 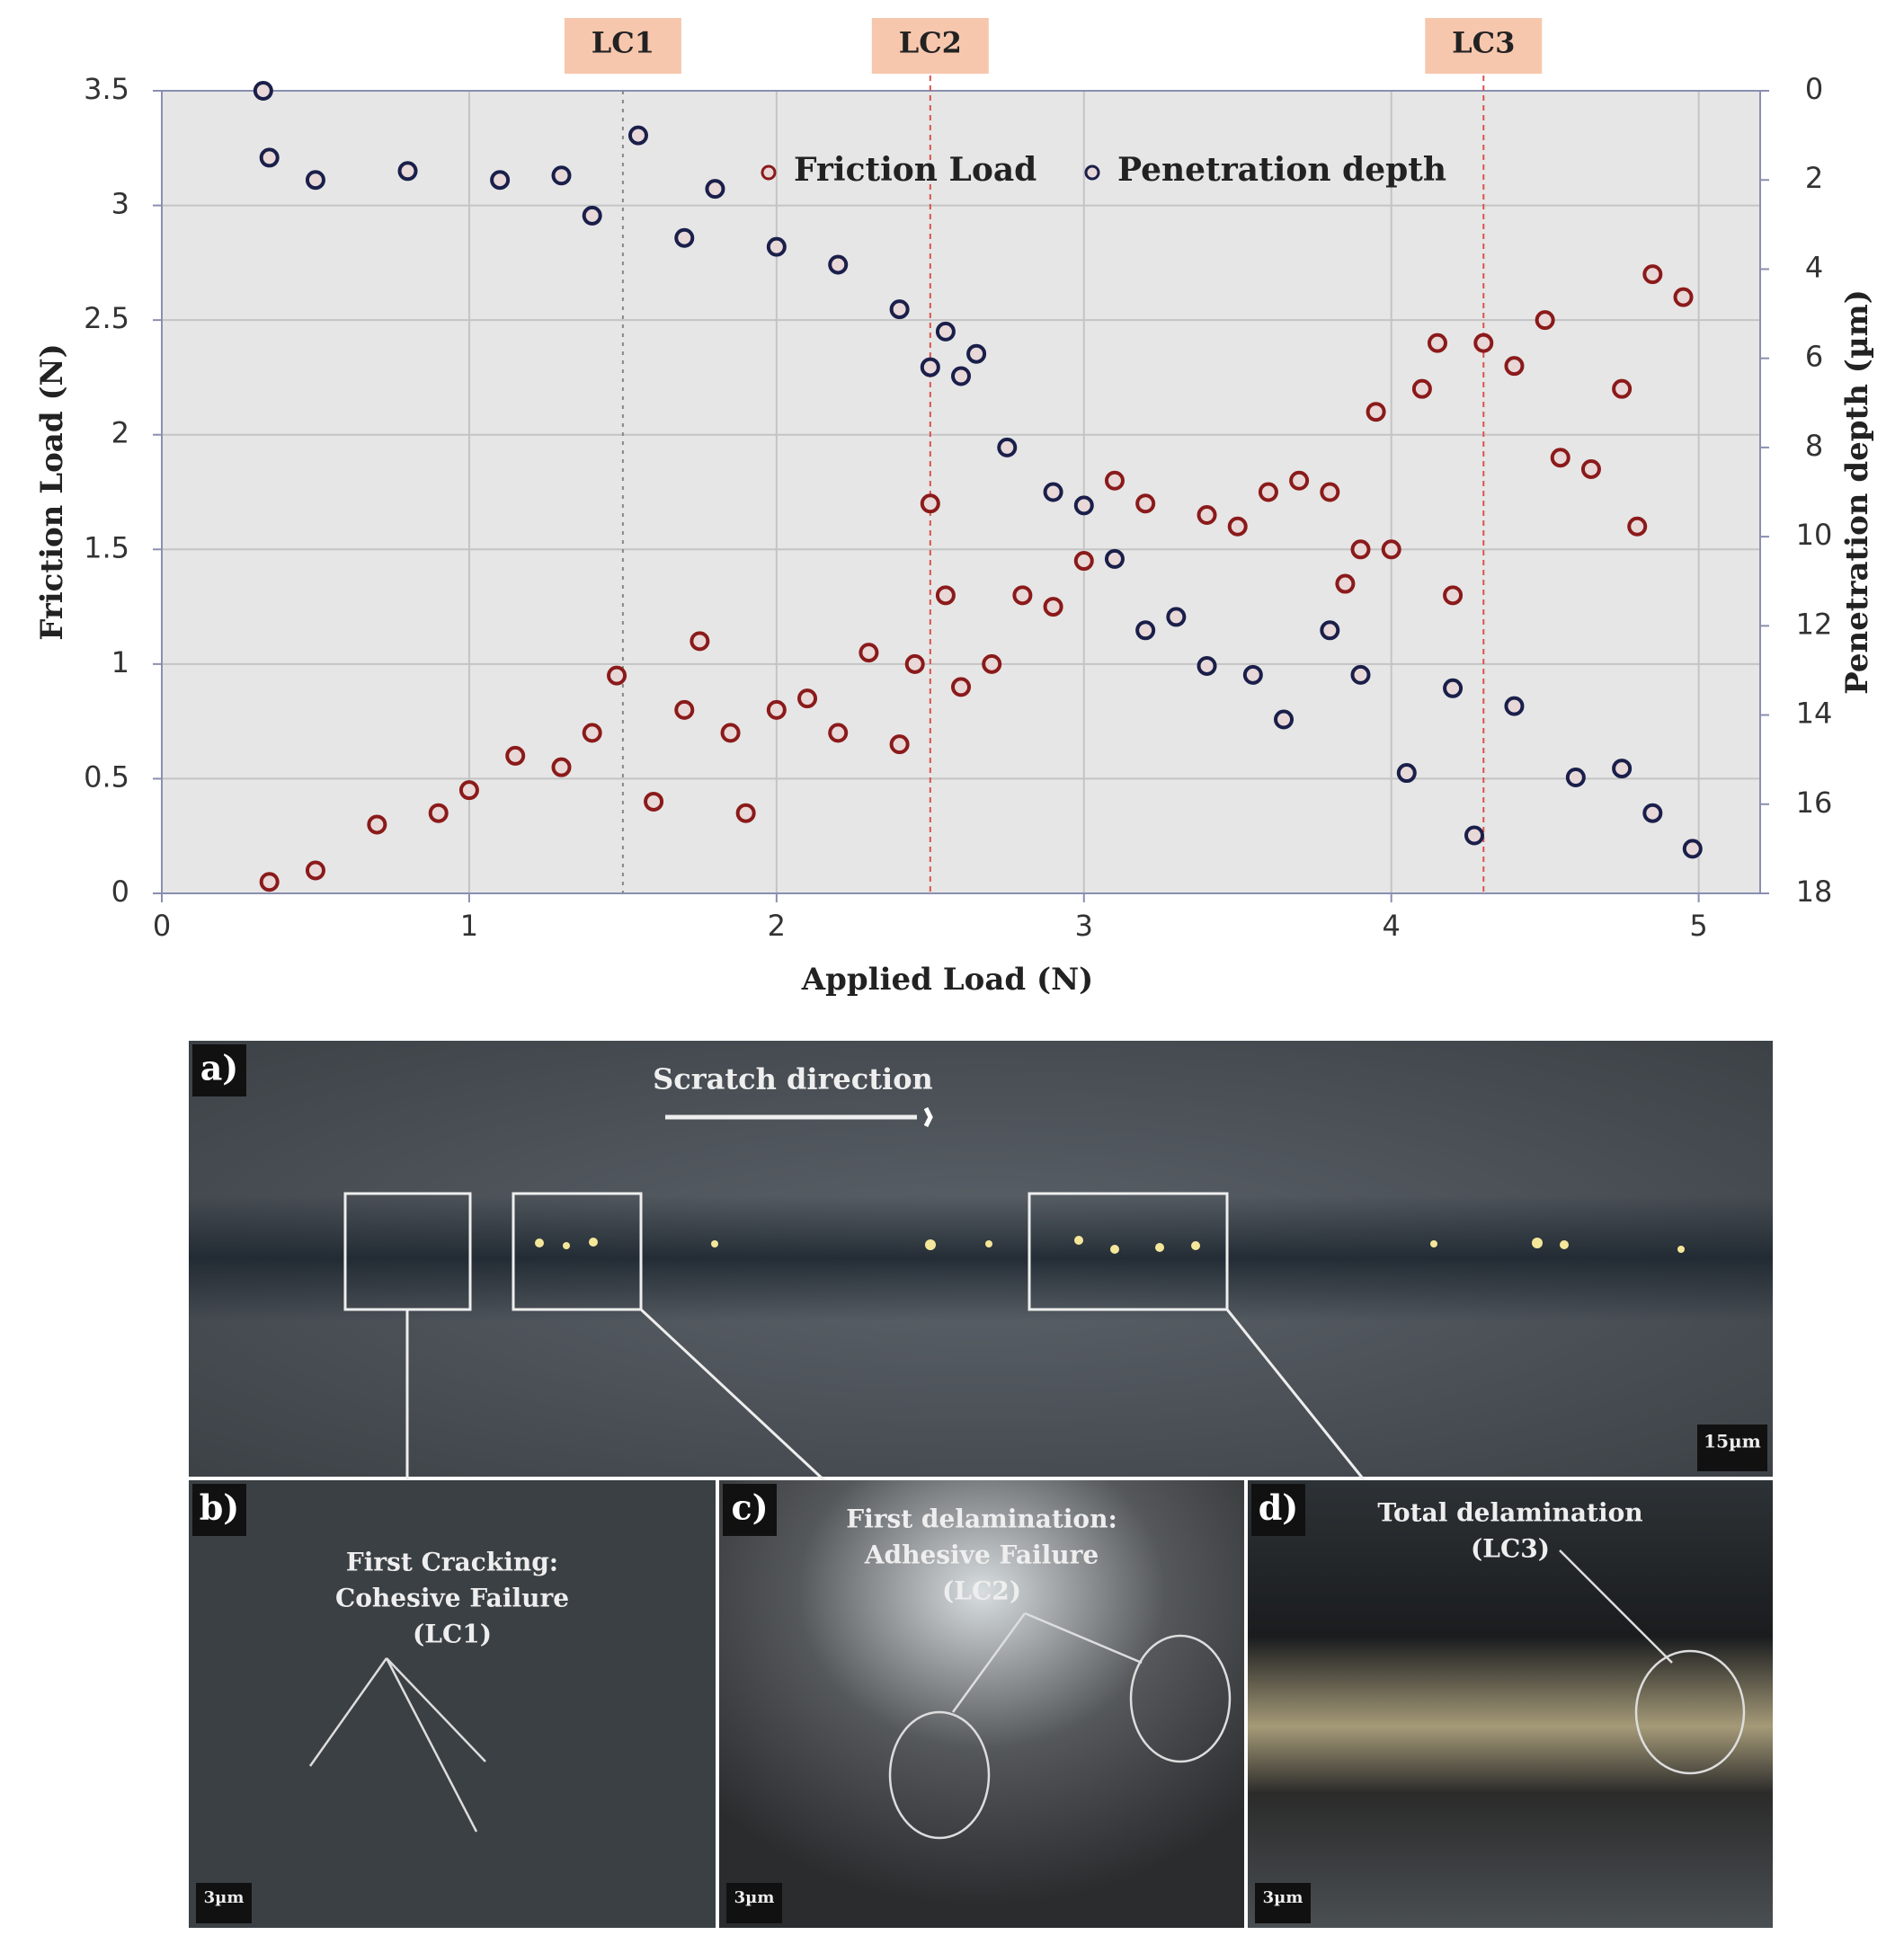 What do you see at coordinates (106, 318) in the screenshot?
I see `y-tick-label: 2.5` at bounding box center [106, 318].